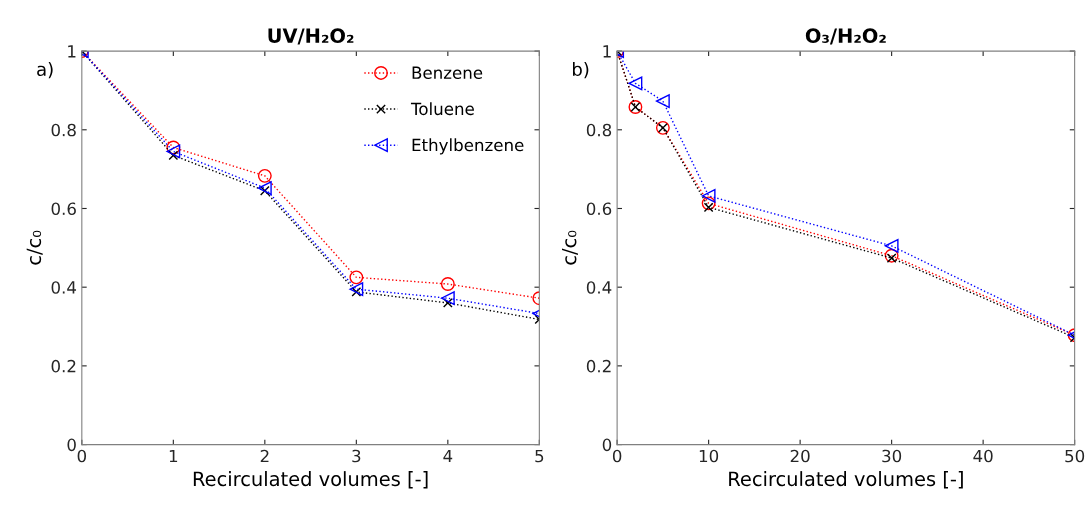  What do you see at coordinates (1075, 456) in the screenshot?
I see `x-tick-label: 50` at bounding box center [1075, 456].